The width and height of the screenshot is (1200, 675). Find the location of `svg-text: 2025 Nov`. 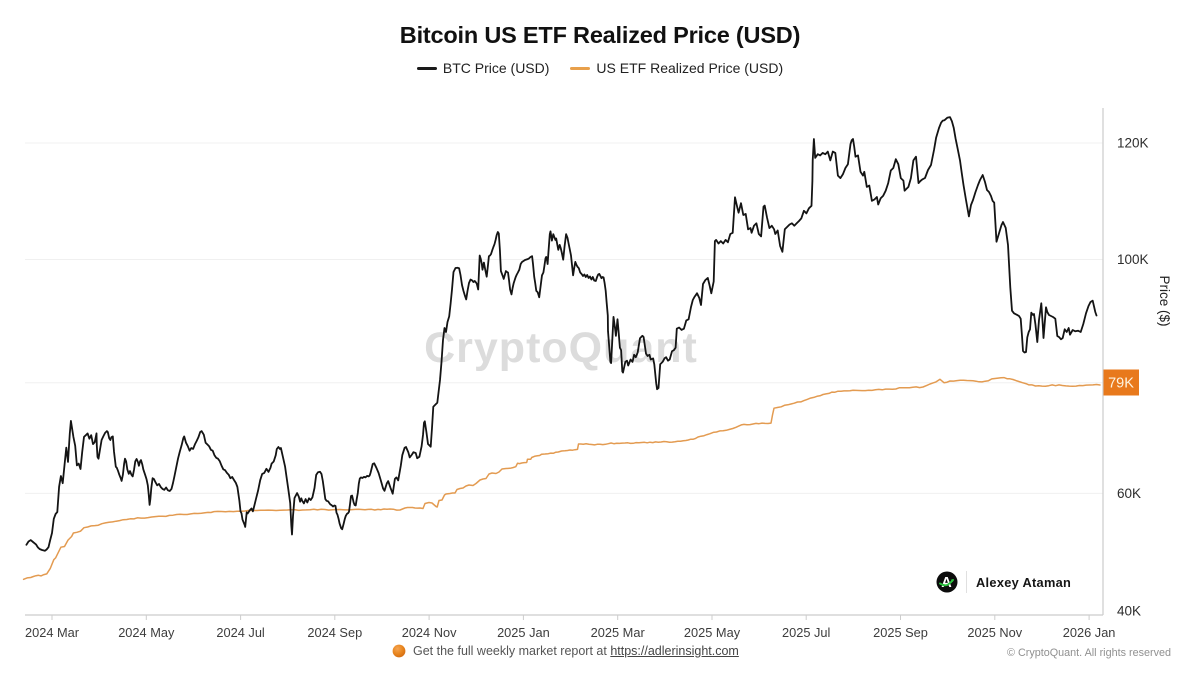

svg-text: 2025 Nov is located at coordinates (994, 632).